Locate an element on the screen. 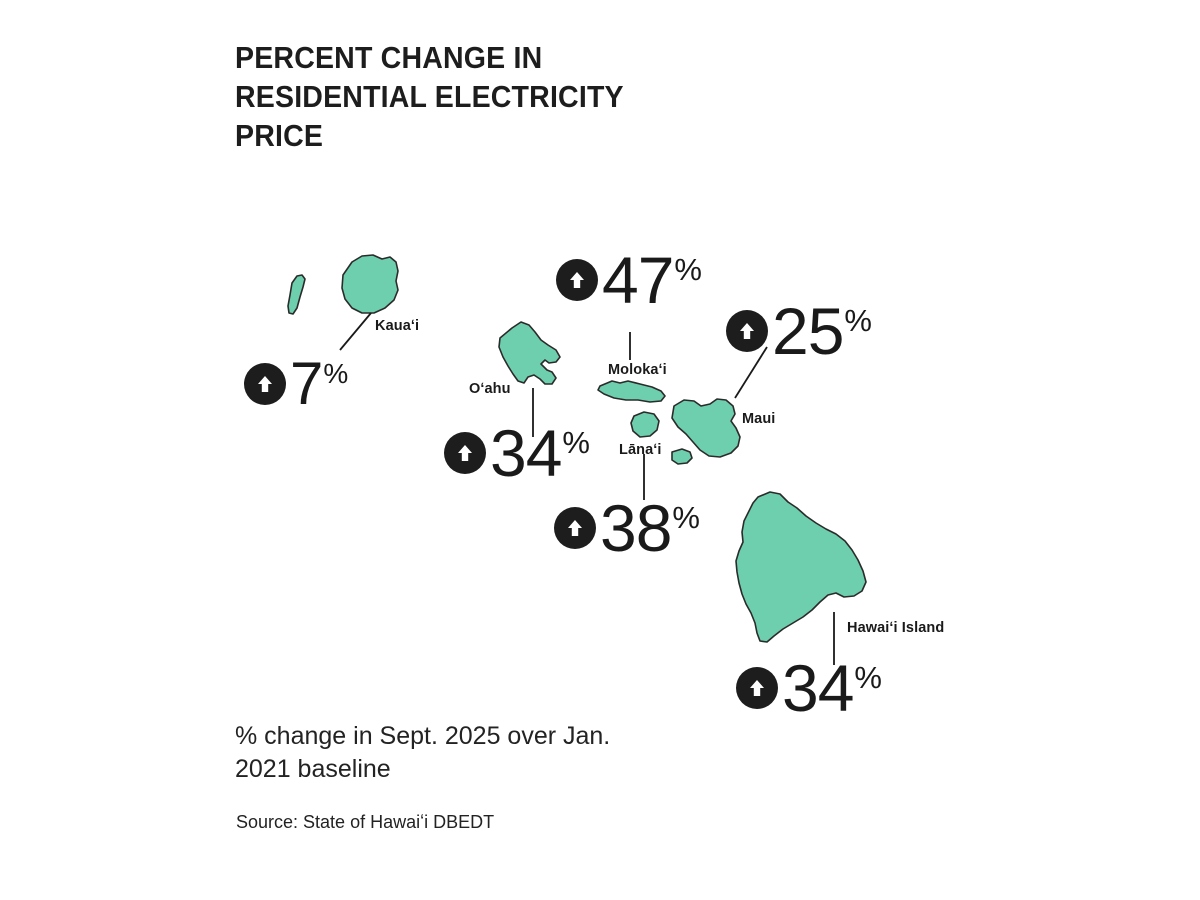 The height and width of the screenshot is (900, 1200). source-text: Source: State of Hawaiʻi DBEDT is located at coordinates (365, 822).